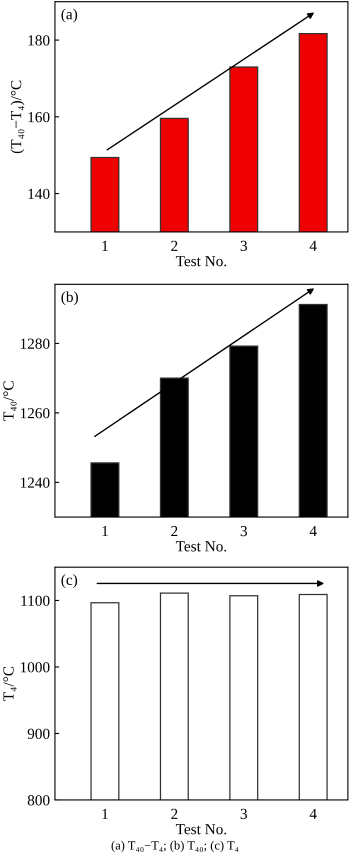 This screenshot has width=350, height=859. I want to click on y-tick-label: 140, so click(39, 194).